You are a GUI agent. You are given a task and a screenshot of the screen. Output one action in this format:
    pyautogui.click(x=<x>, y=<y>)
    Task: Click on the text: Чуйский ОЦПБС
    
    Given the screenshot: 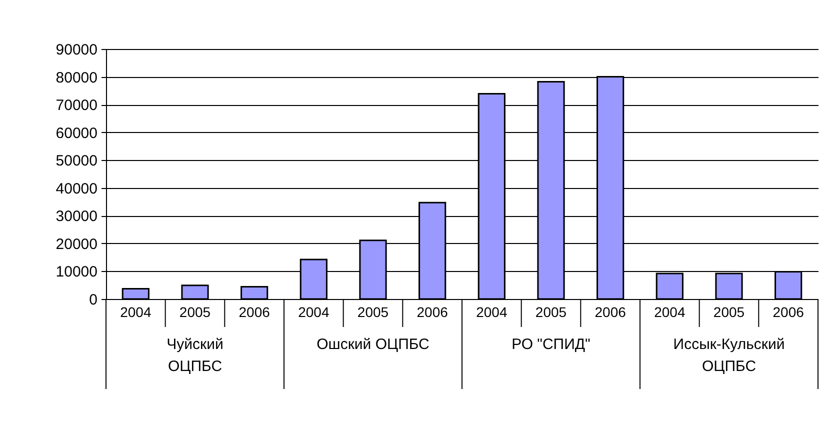 What is the action you would take?
    pyautogui.click(x=195, y=355)
    